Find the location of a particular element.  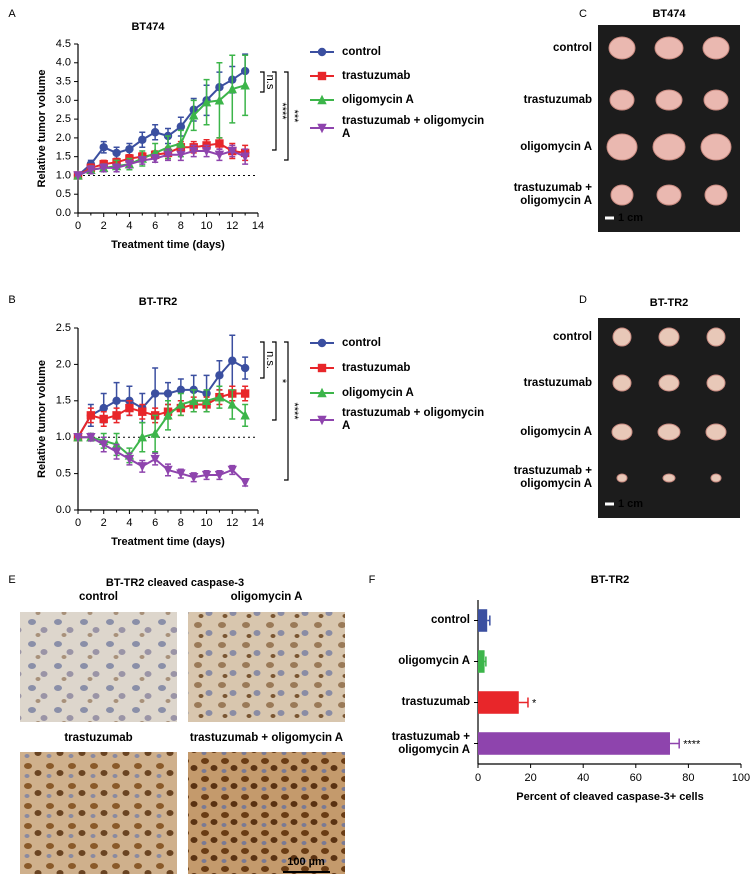

ihc-label: oligomycin A is located at coordinates (266, 596).